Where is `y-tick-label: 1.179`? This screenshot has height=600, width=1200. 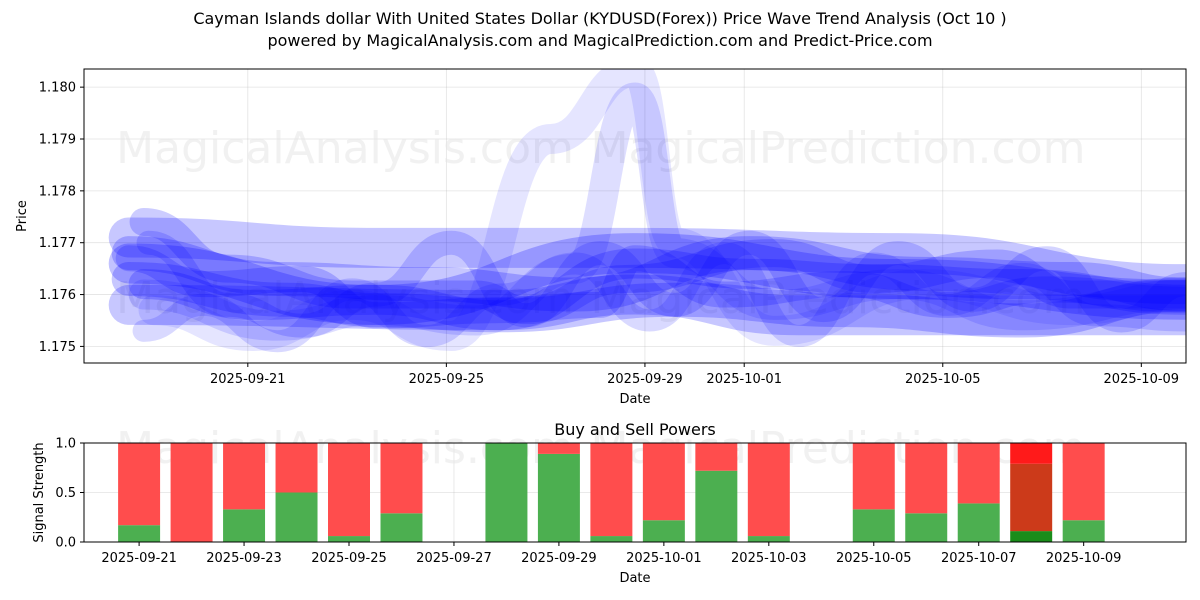
y-tick-label: 1.179 is located at coordinates (57, 140).